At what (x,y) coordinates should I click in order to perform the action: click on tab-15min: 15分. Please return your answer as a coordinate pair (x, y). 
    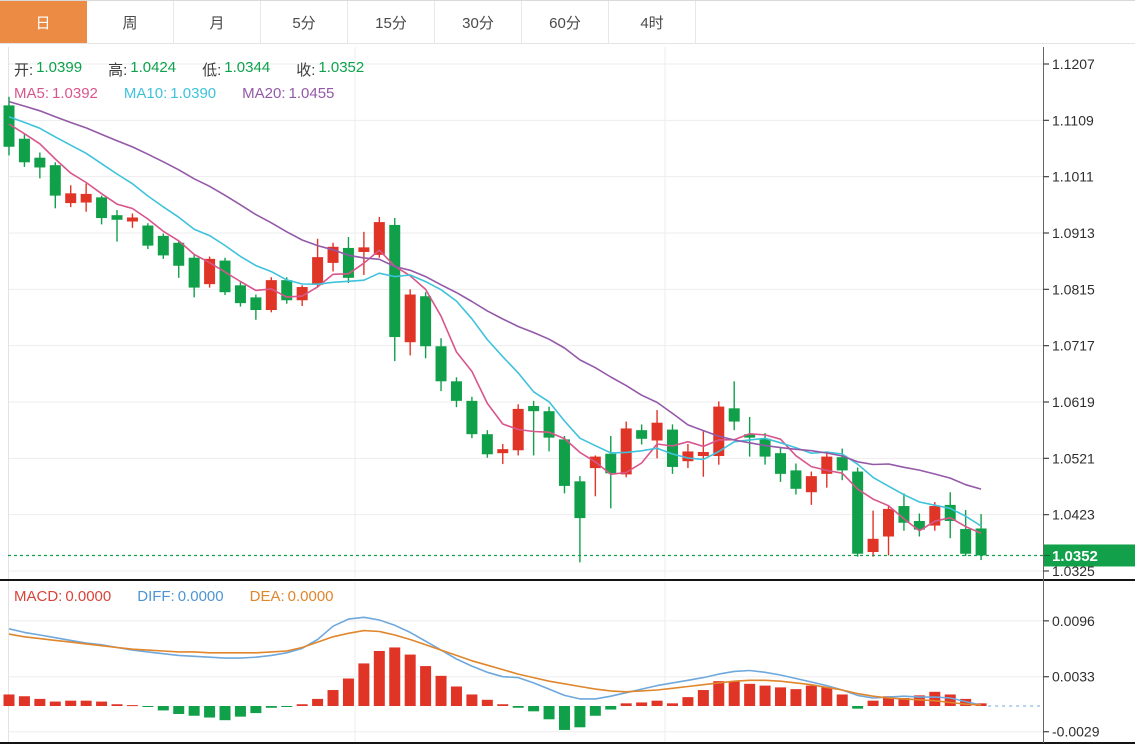
    Looking at the image, I should click on (391, 22).